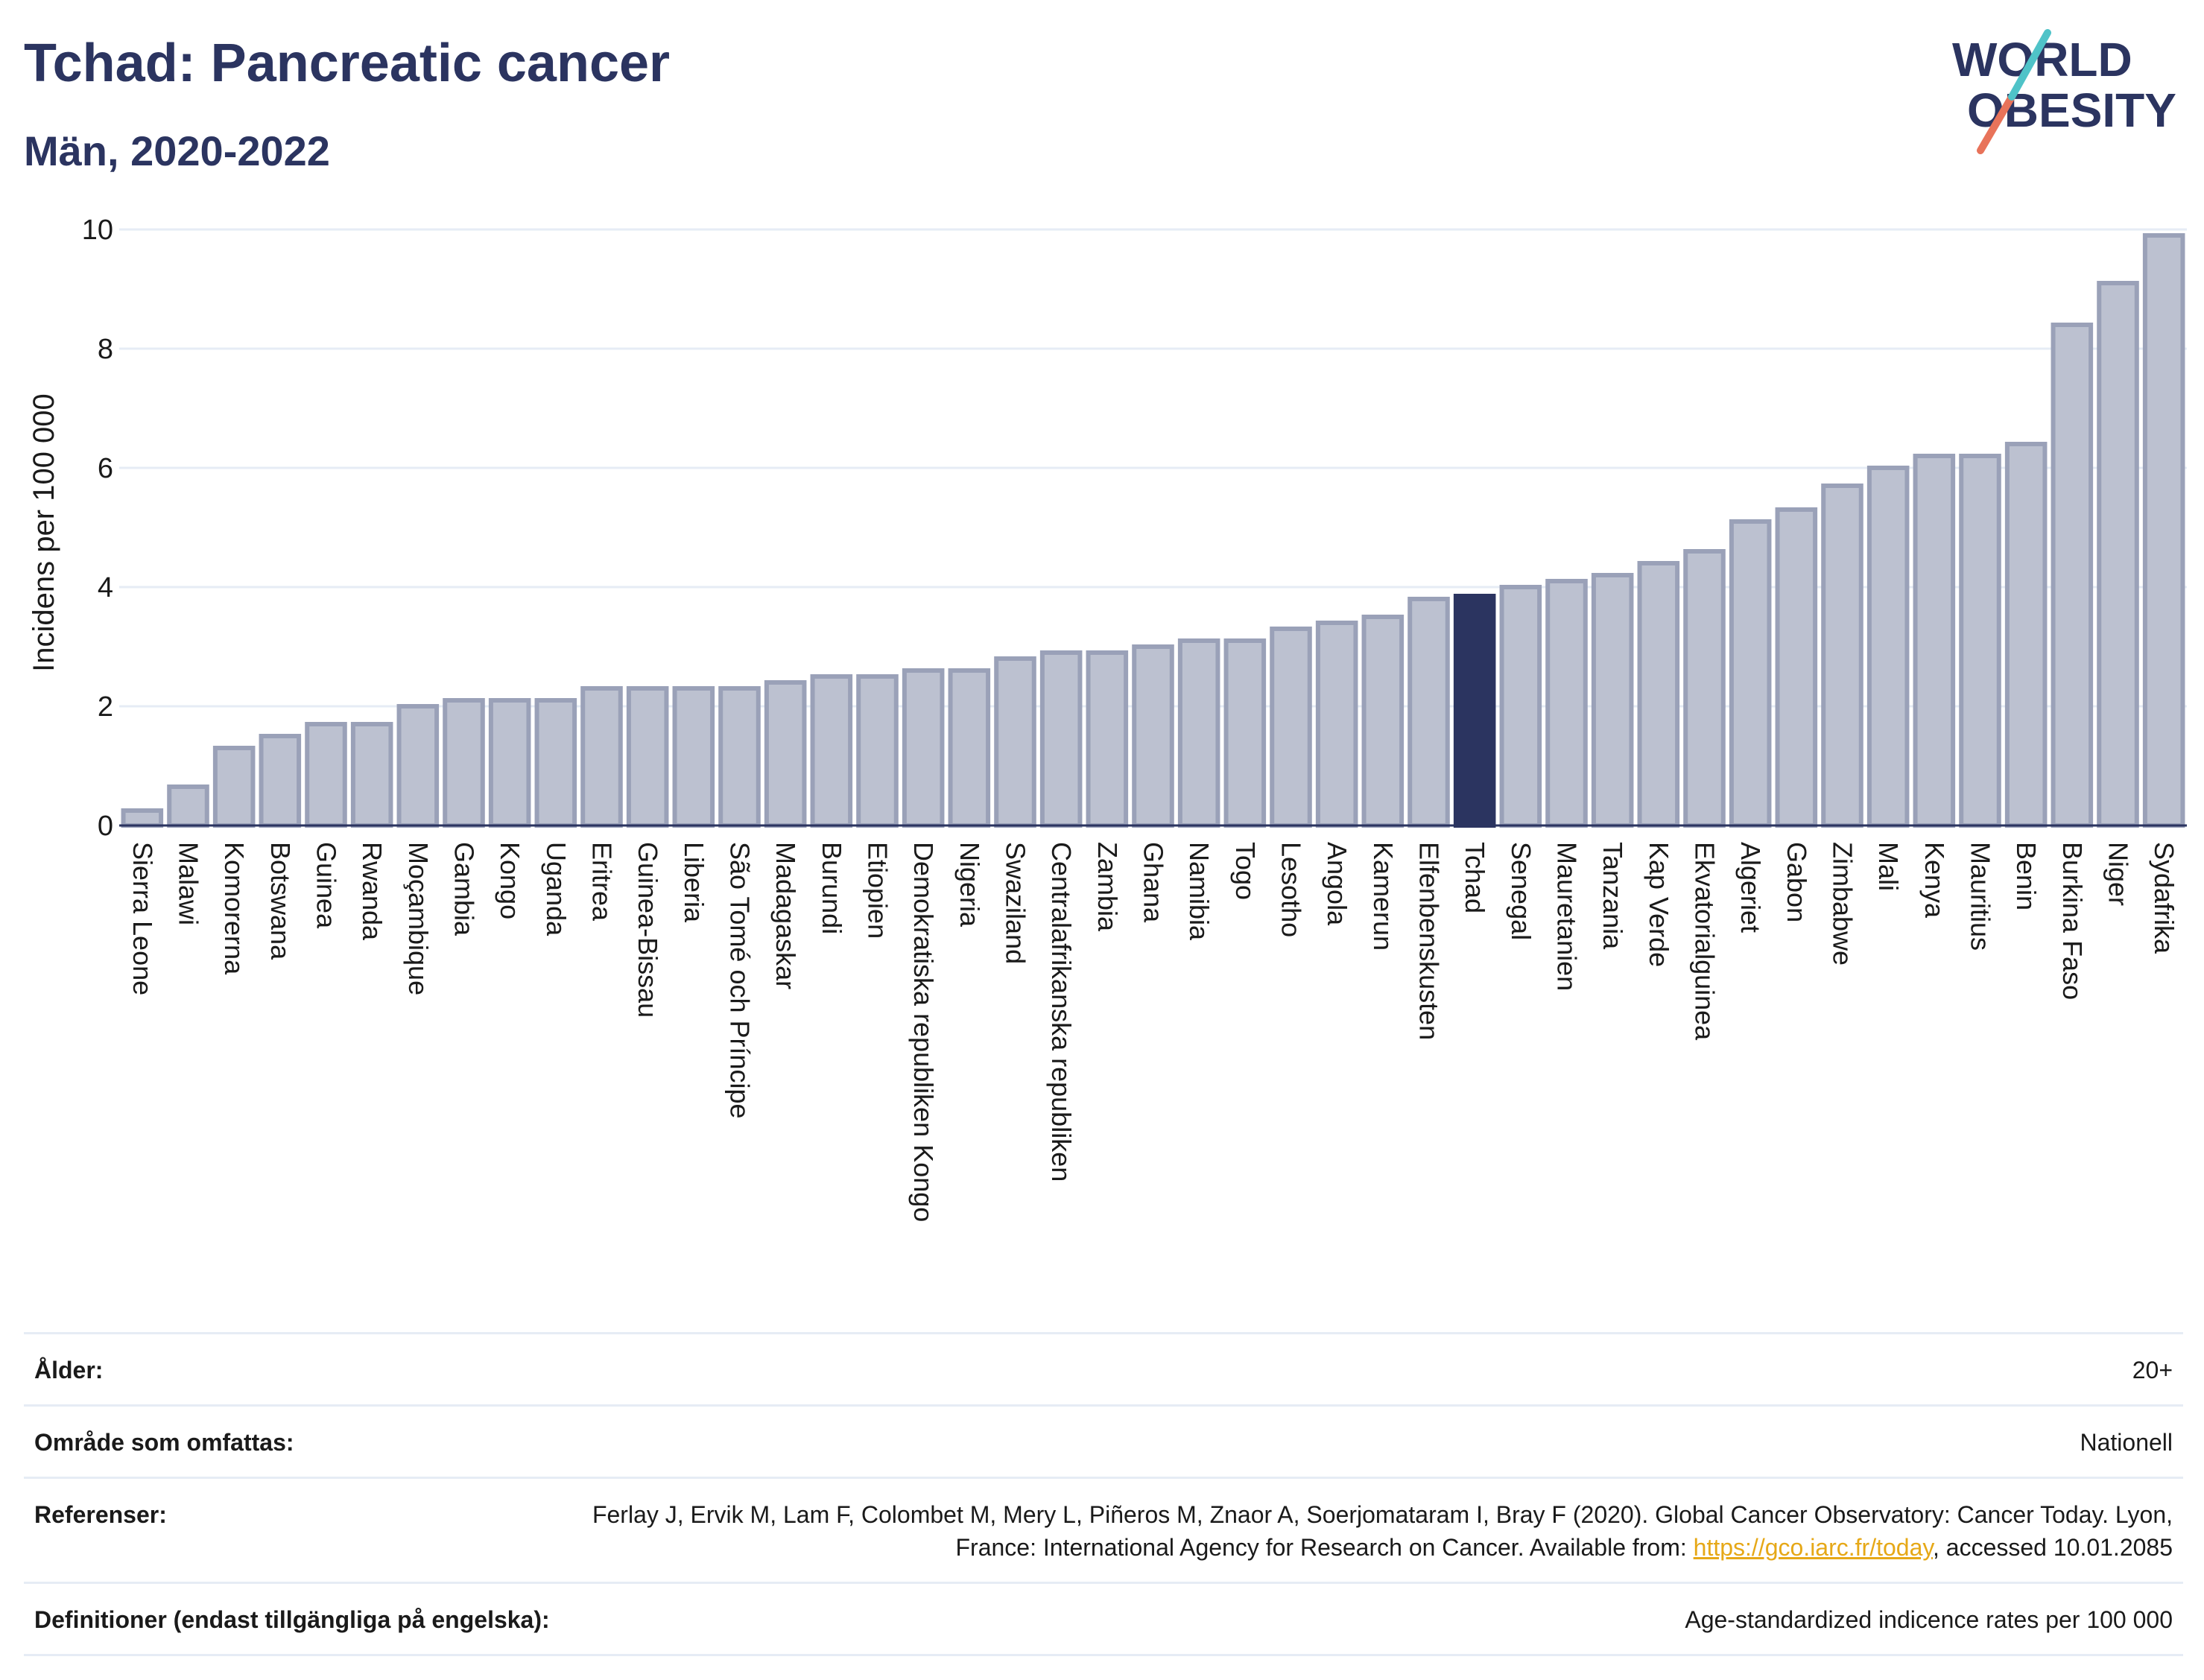 The image size is (2204, 1680). What do you see at coordinates (1843, 904) in the screenshot?
I see `x-tick-label: Zimbabwe` at bounding box center [1843, 904].